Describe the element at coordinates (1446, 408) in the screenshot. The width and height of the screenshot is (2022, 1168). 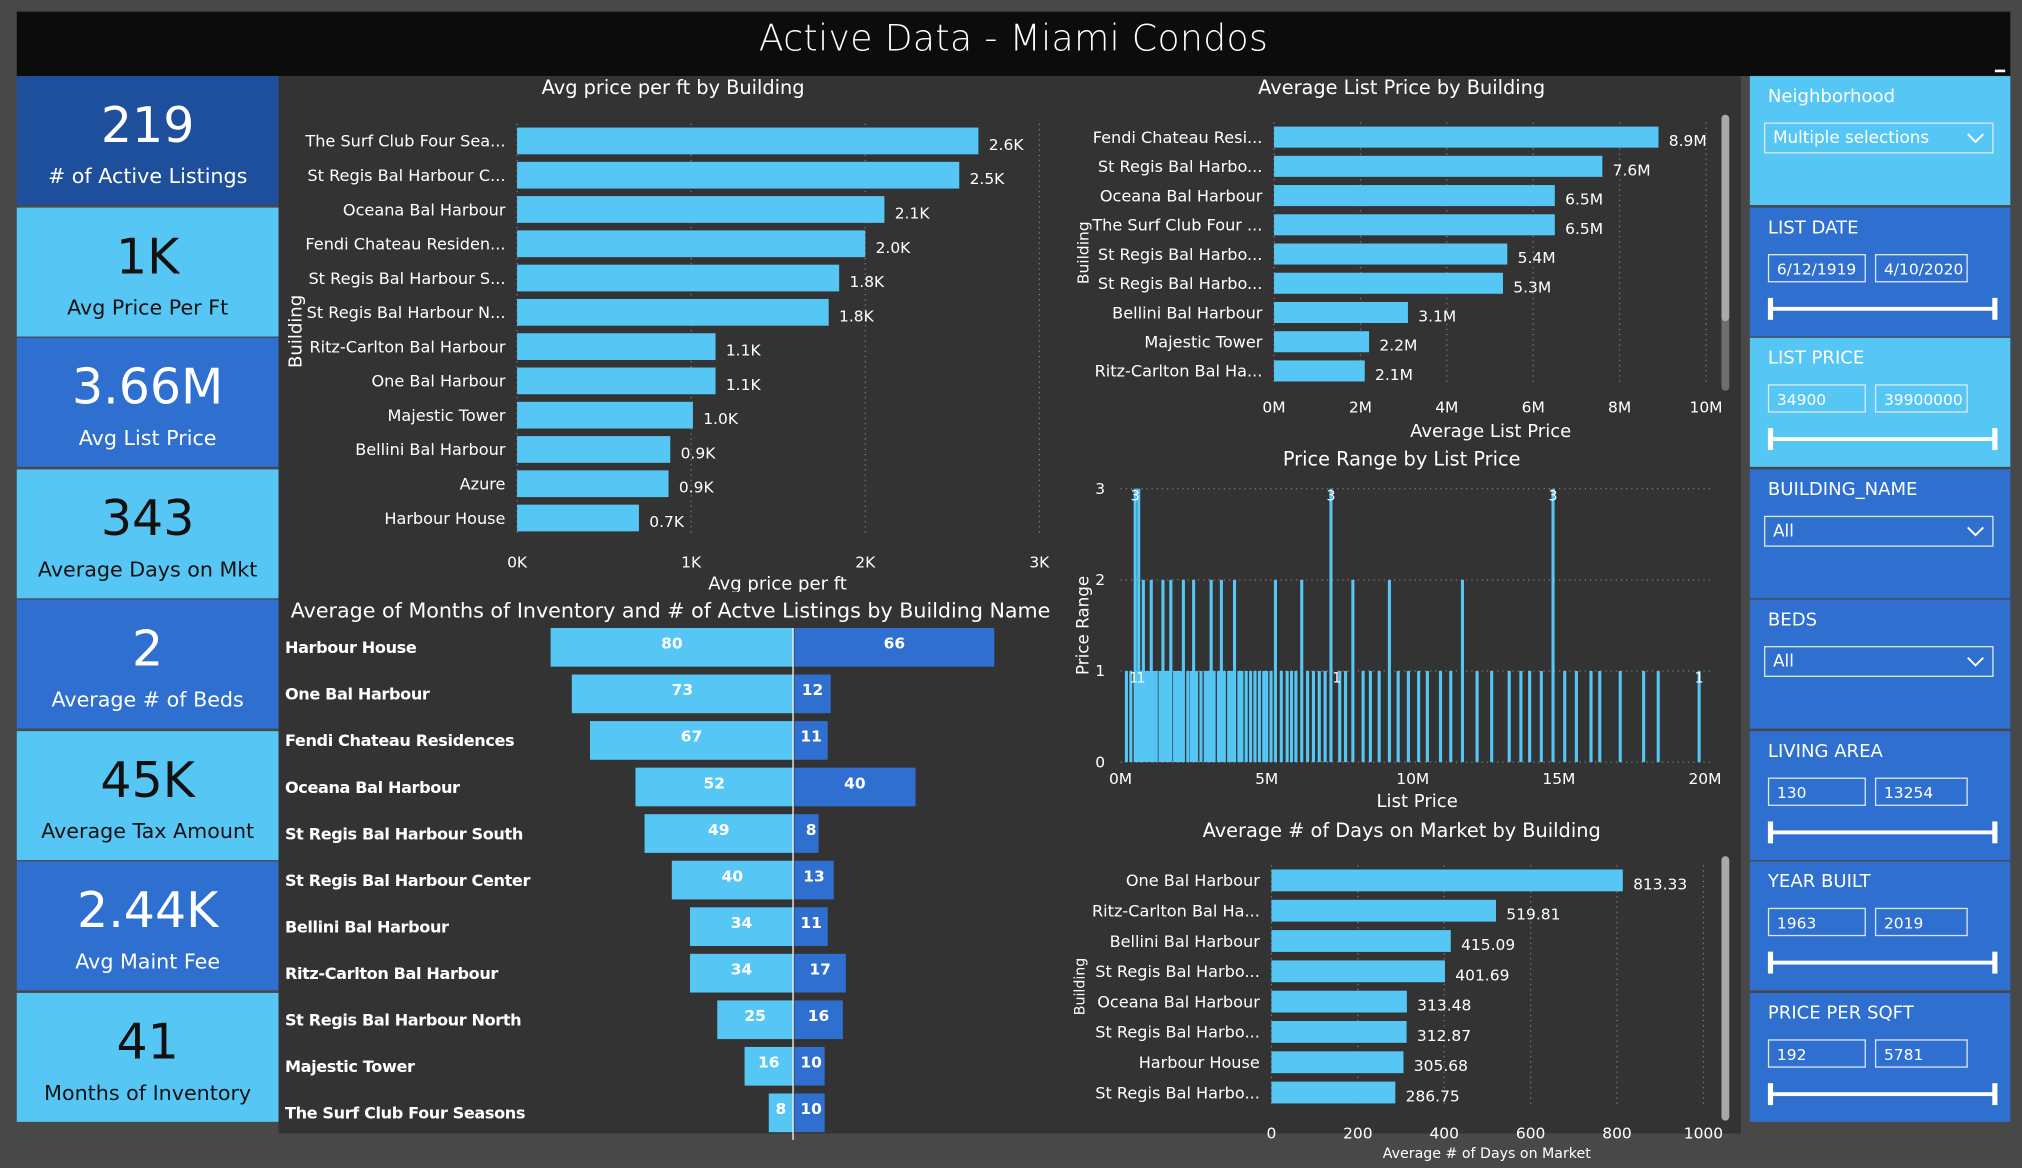
I see `x-tick-label: 4M` at that location.